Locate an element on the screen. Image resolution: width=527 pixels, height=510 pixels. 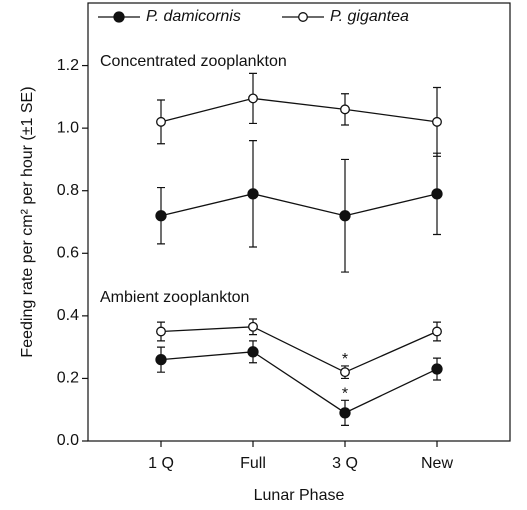
legend-label: P. damicornis is located at coordinates (193, 16).